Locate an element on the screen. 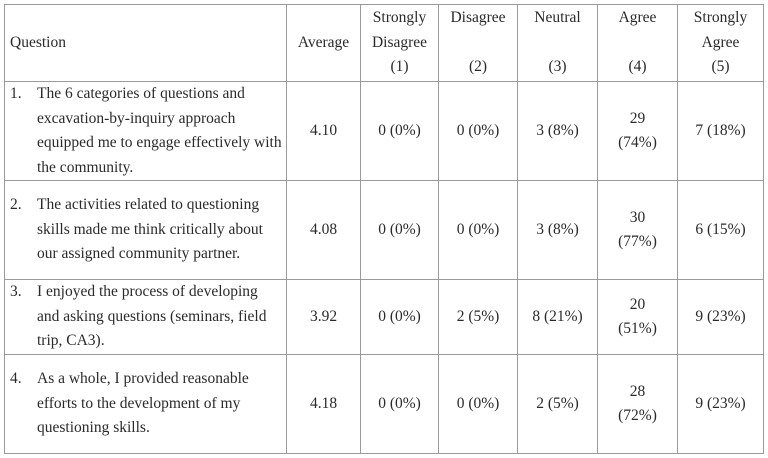 This screenshot has height=458, width=768. agree-count: 29 is located at coordinates (637, 118).